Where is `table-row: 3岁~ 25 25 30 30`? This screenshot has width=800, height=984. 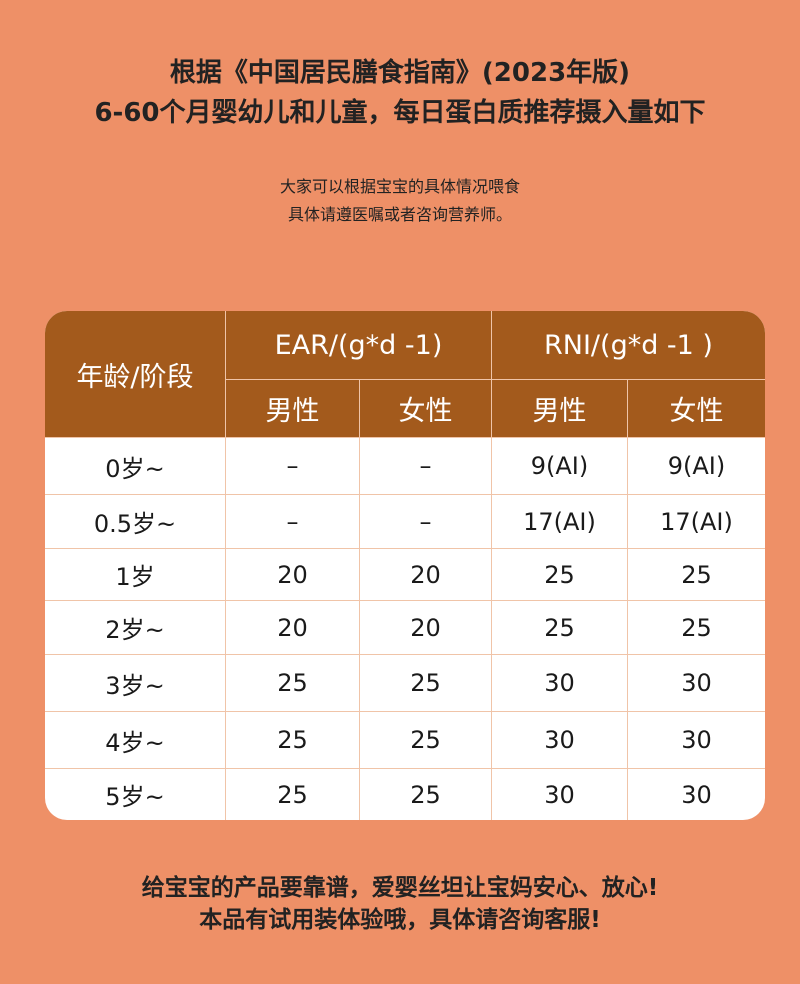 table-row: 3岁~ 25 25 30 30 is located at coordinates (405, 683).